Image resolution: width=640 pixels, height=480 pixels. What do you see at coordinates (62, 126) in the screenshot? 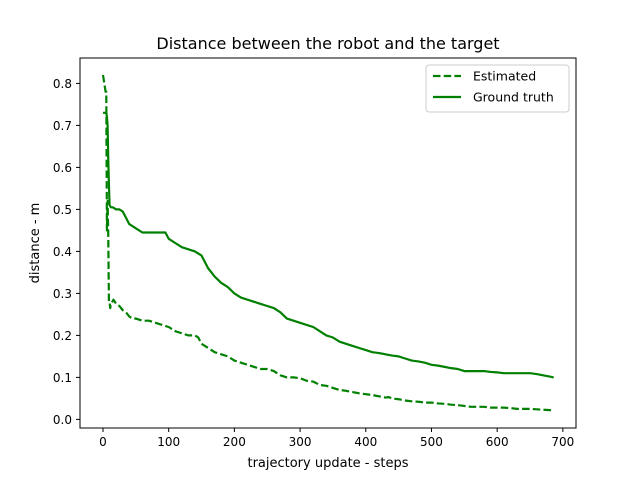
I see `y-tick-label: 0.7` at bounding box center [62, 126].